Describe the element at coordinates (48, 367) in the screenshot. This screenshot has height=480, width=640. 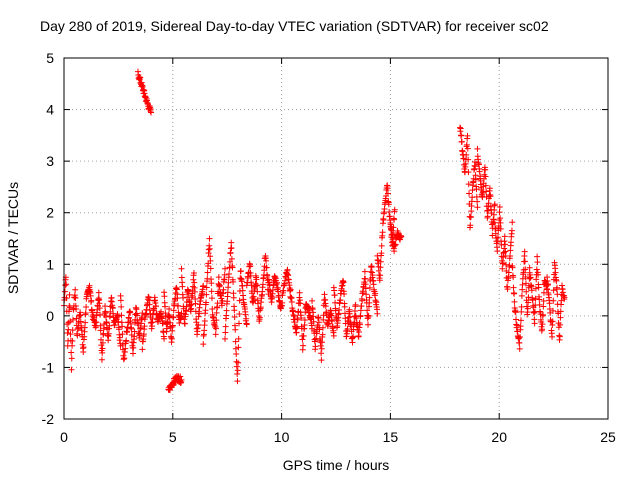
I see `y-tick-label: -1` at that location.